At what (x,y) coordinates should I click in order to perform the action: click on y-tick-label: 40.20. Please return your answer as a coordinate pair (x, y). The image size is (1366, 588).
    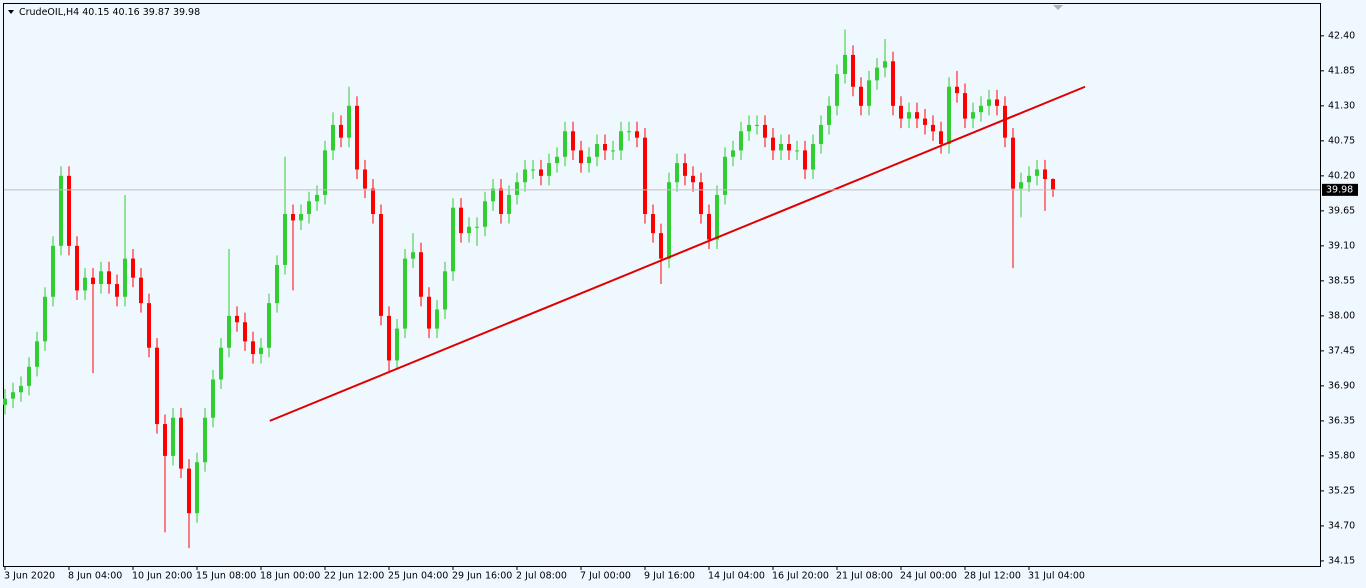
    Looking at the image, I should click on (1341, 175).